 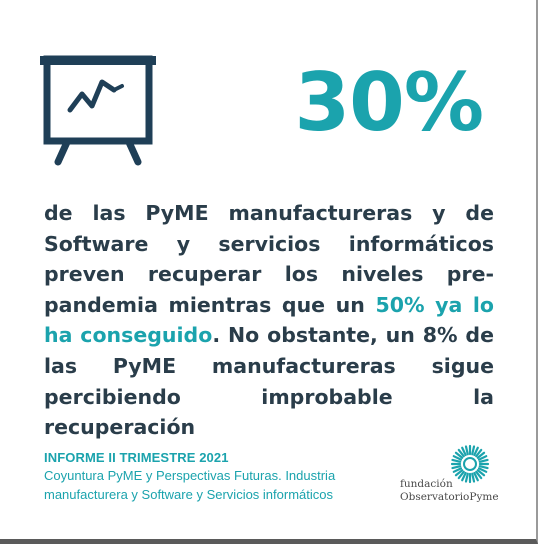 I want to click on organization-logo: fundación ObservatorioPyme, so click(x=455, y=476).